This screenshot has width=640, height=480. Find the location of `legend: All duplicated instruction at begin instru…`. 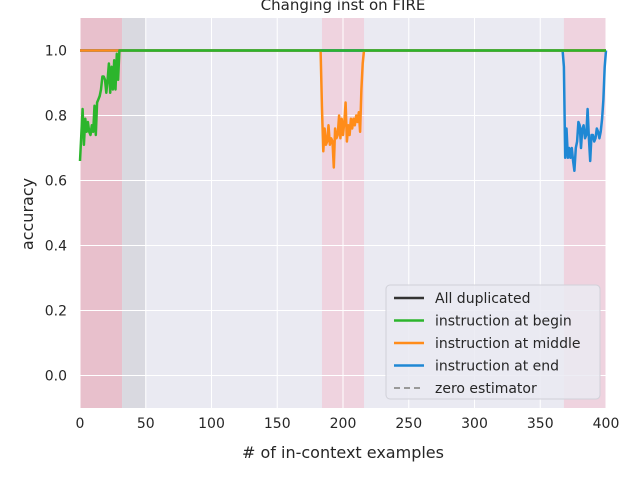

legend: All duplicated instruction at begin instru… is located at coordinates (493, 342).